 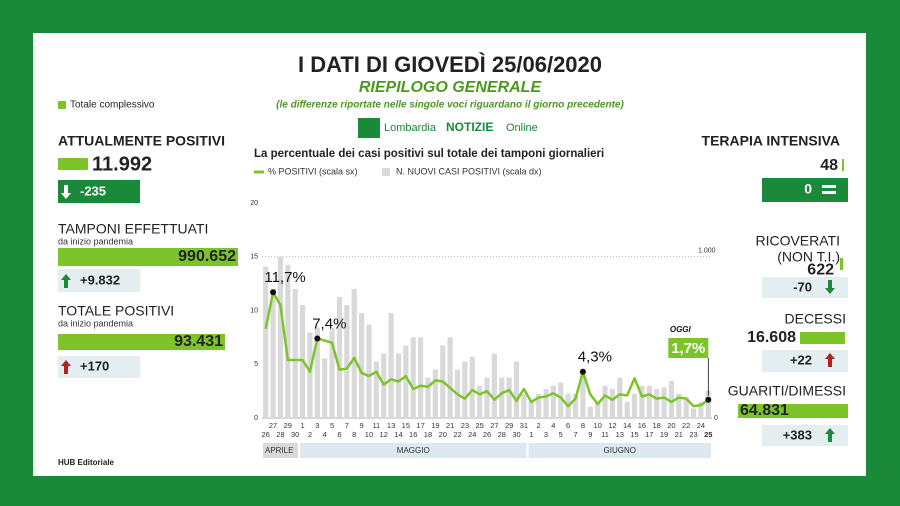 I want to click on arrow-down, so click(x=830, y=287).